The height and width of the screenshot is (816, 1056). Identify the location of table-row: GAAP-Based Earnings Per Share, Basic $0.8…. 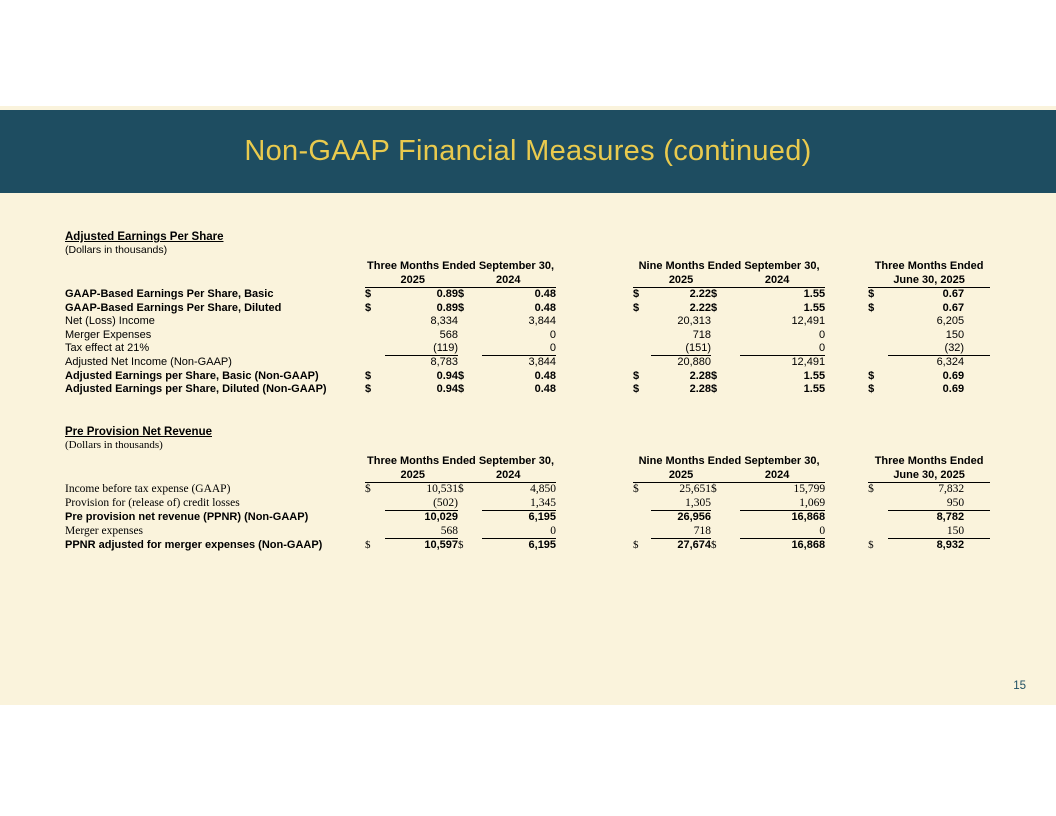
(527, 295).